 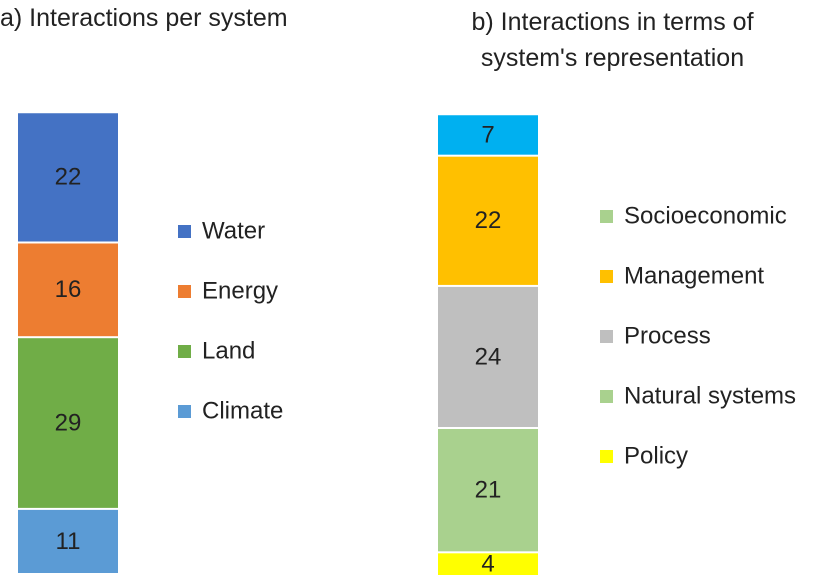 I want to click on data-label: 21, so click(x=488, y=490).